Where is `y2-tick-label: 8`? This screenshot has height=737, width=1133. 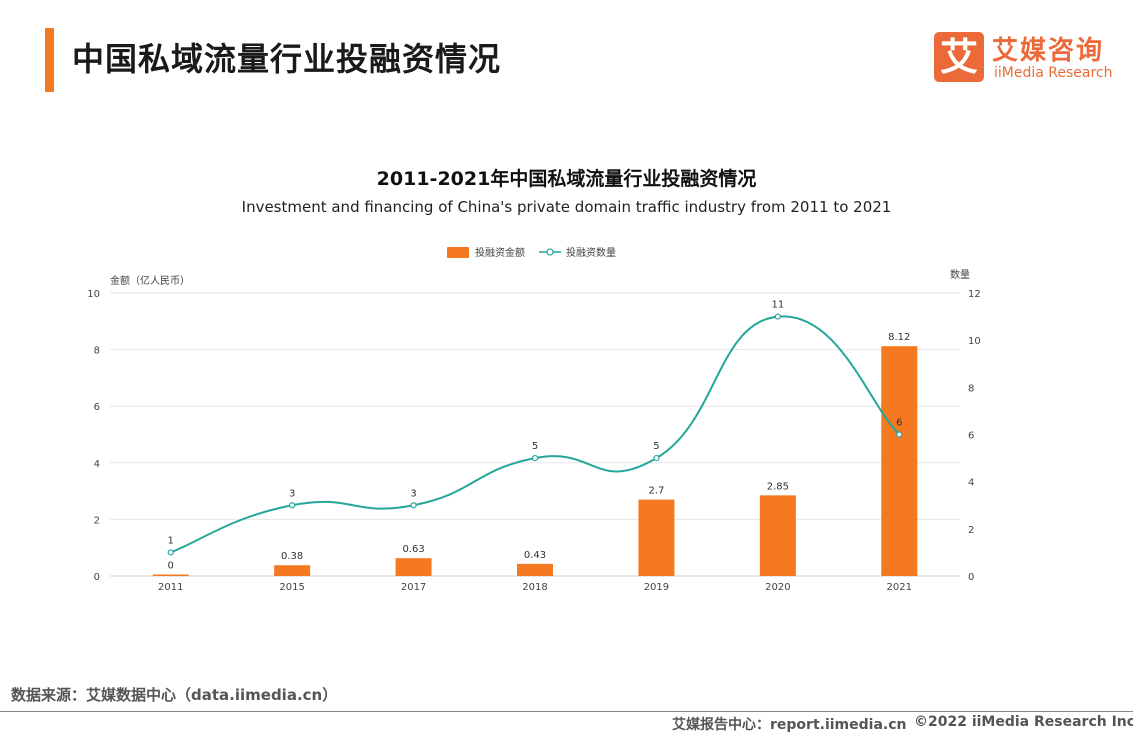 y2-tick-label: 8 is located at coordinates (971, 388).